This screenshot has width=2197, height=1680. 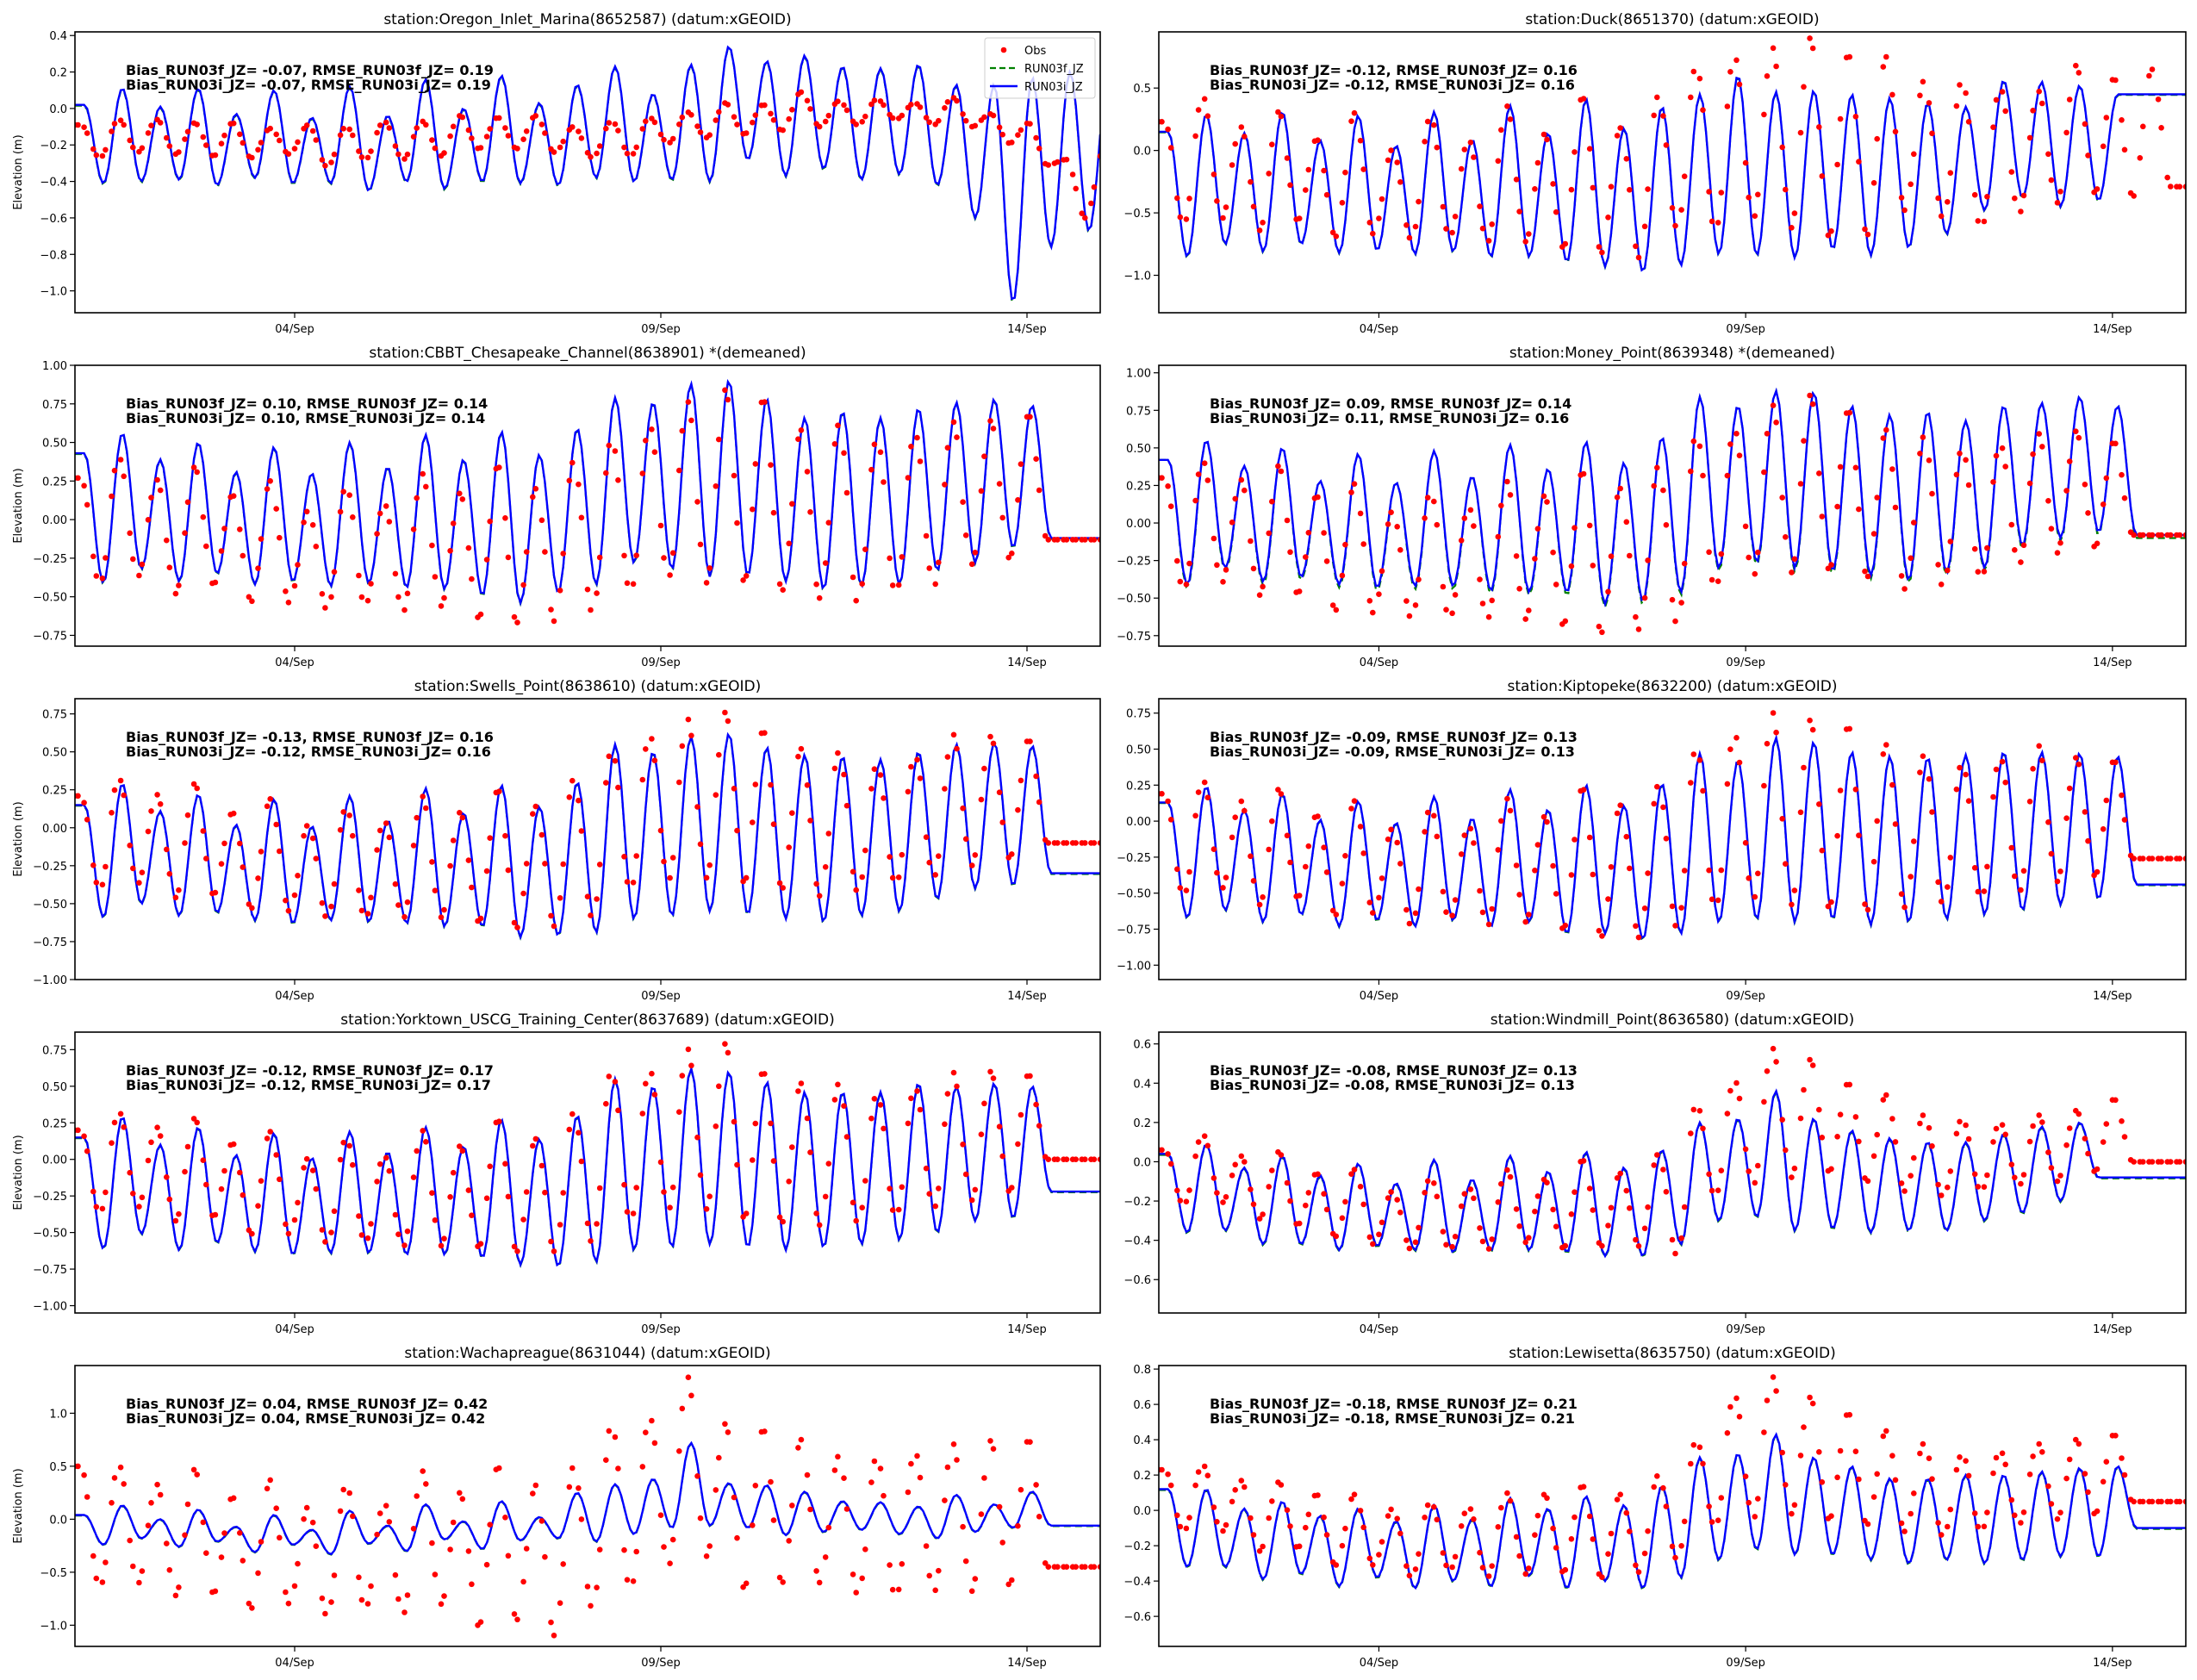 I want to click on x-tick-label: 09/Sep, so click(x=1745, y=330).